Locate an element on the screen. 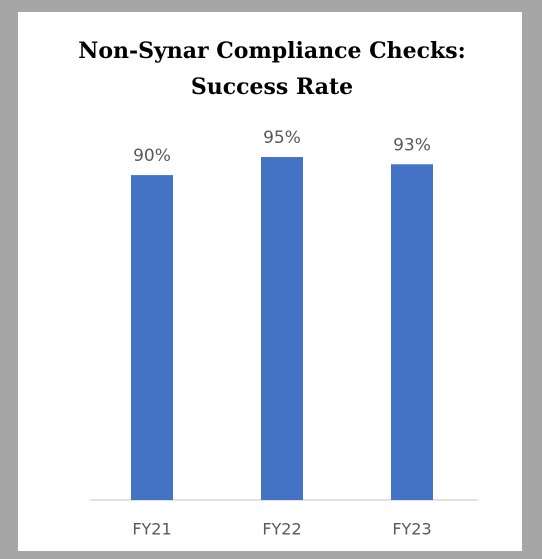 Image resolution: width=542 pixels, height=559 pixels. value-label: 95% is located at coordinates (282, 138).